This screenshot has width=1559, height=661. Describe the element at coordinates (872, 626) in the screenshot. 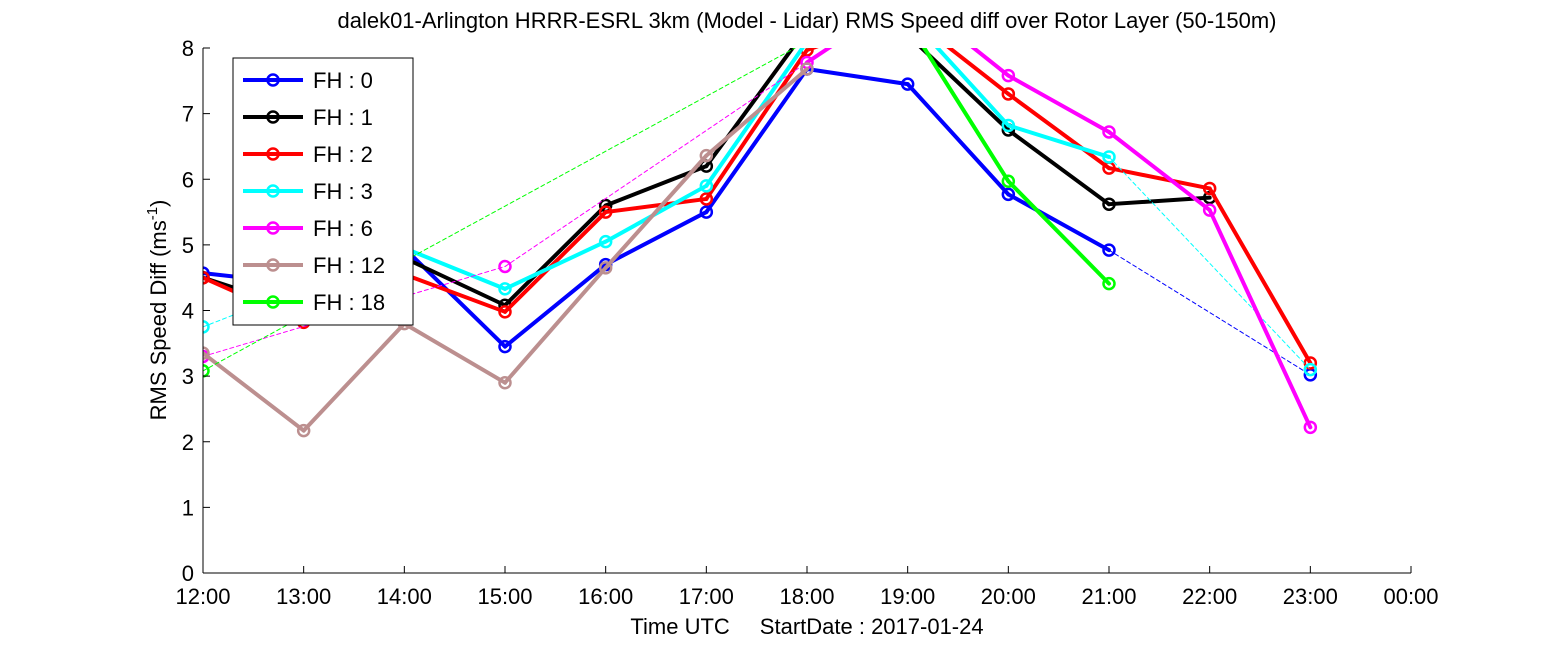

I see `x-axis-label-startdate: StartDate : 2017-01-24` at that location.